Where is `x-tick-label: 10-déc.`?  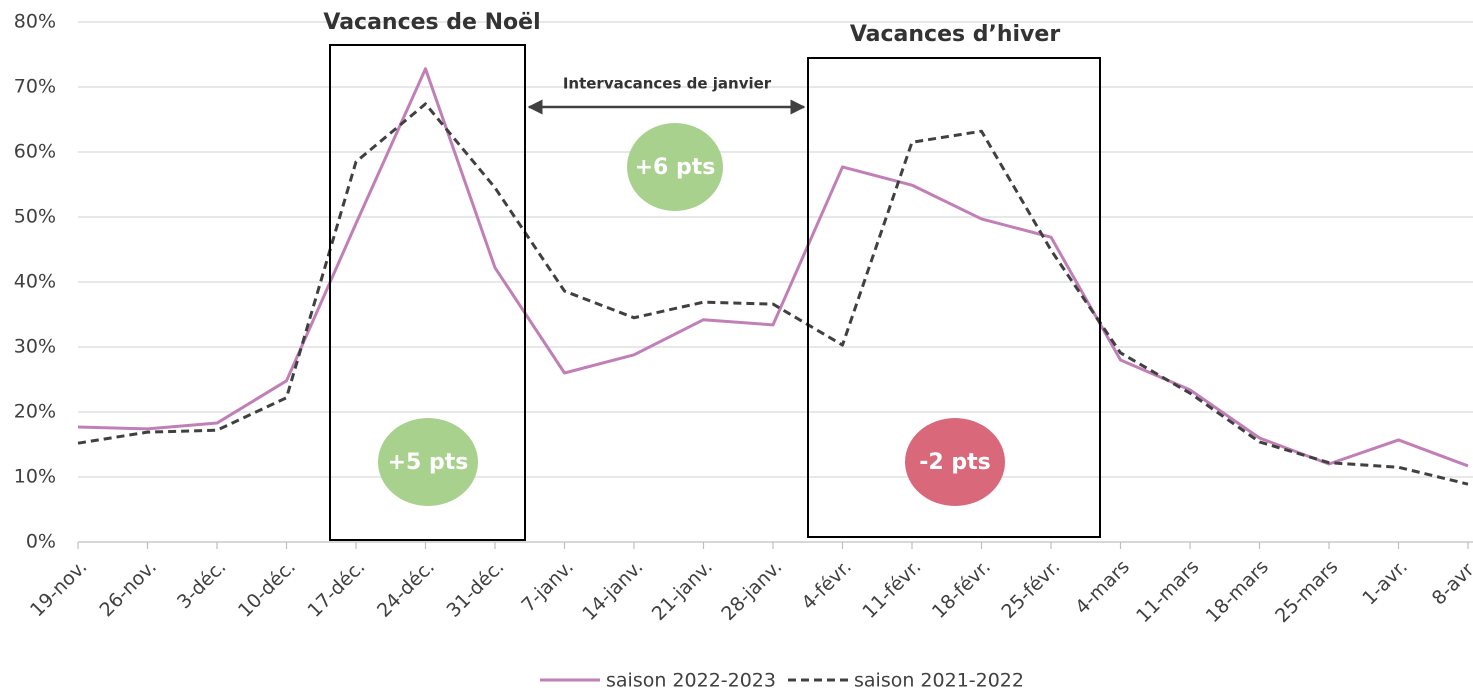
x-tick-label: 10-déc. is located at coordinates (267, 589).